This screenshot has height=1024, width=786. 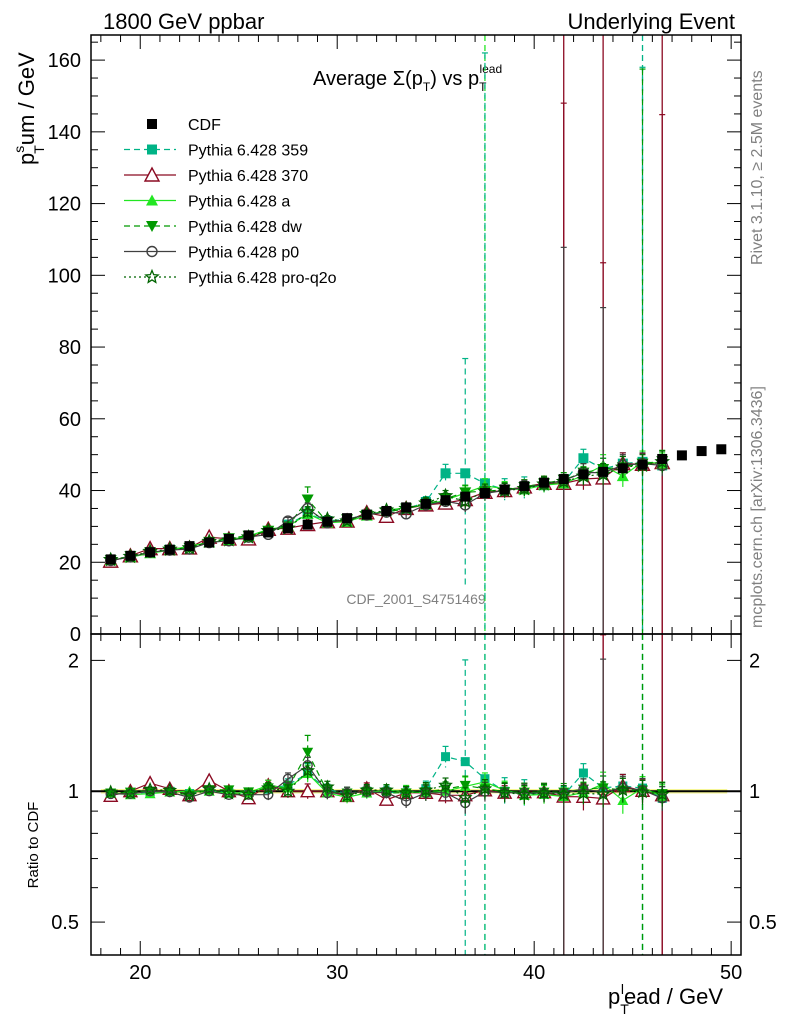 What do you see at coordinates (763, 923) in the screenshot?
I see `ratio-y-tick-label-right: 0.5` at bounding box center [763, 923].